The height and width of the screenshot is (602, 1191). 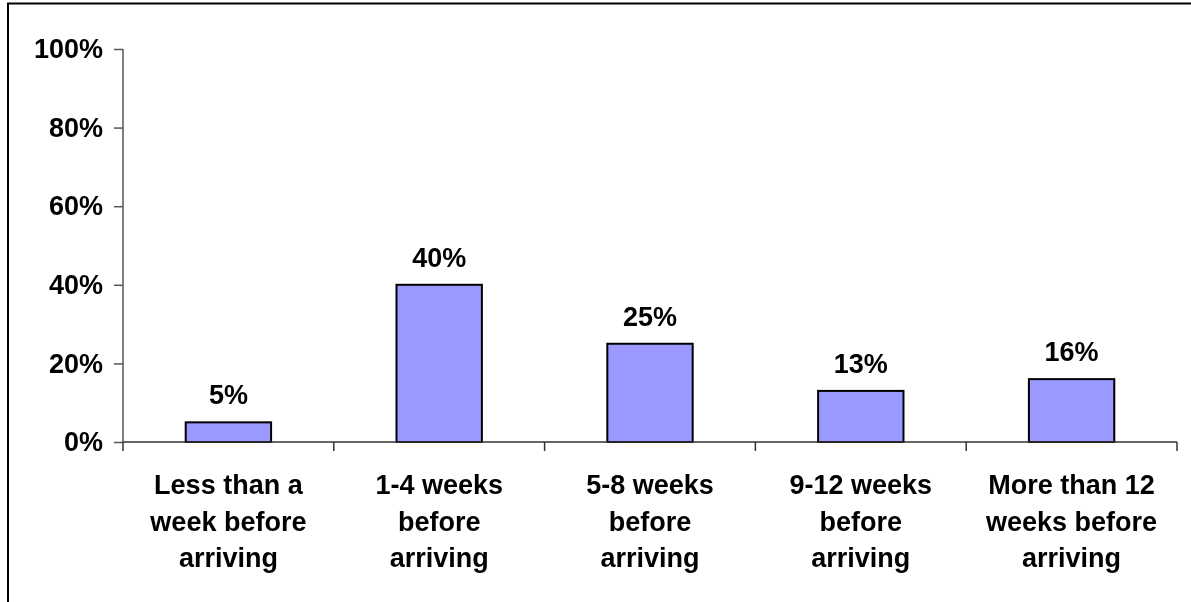 I want to click on data-label: 13%, so click(x=860, y=363).